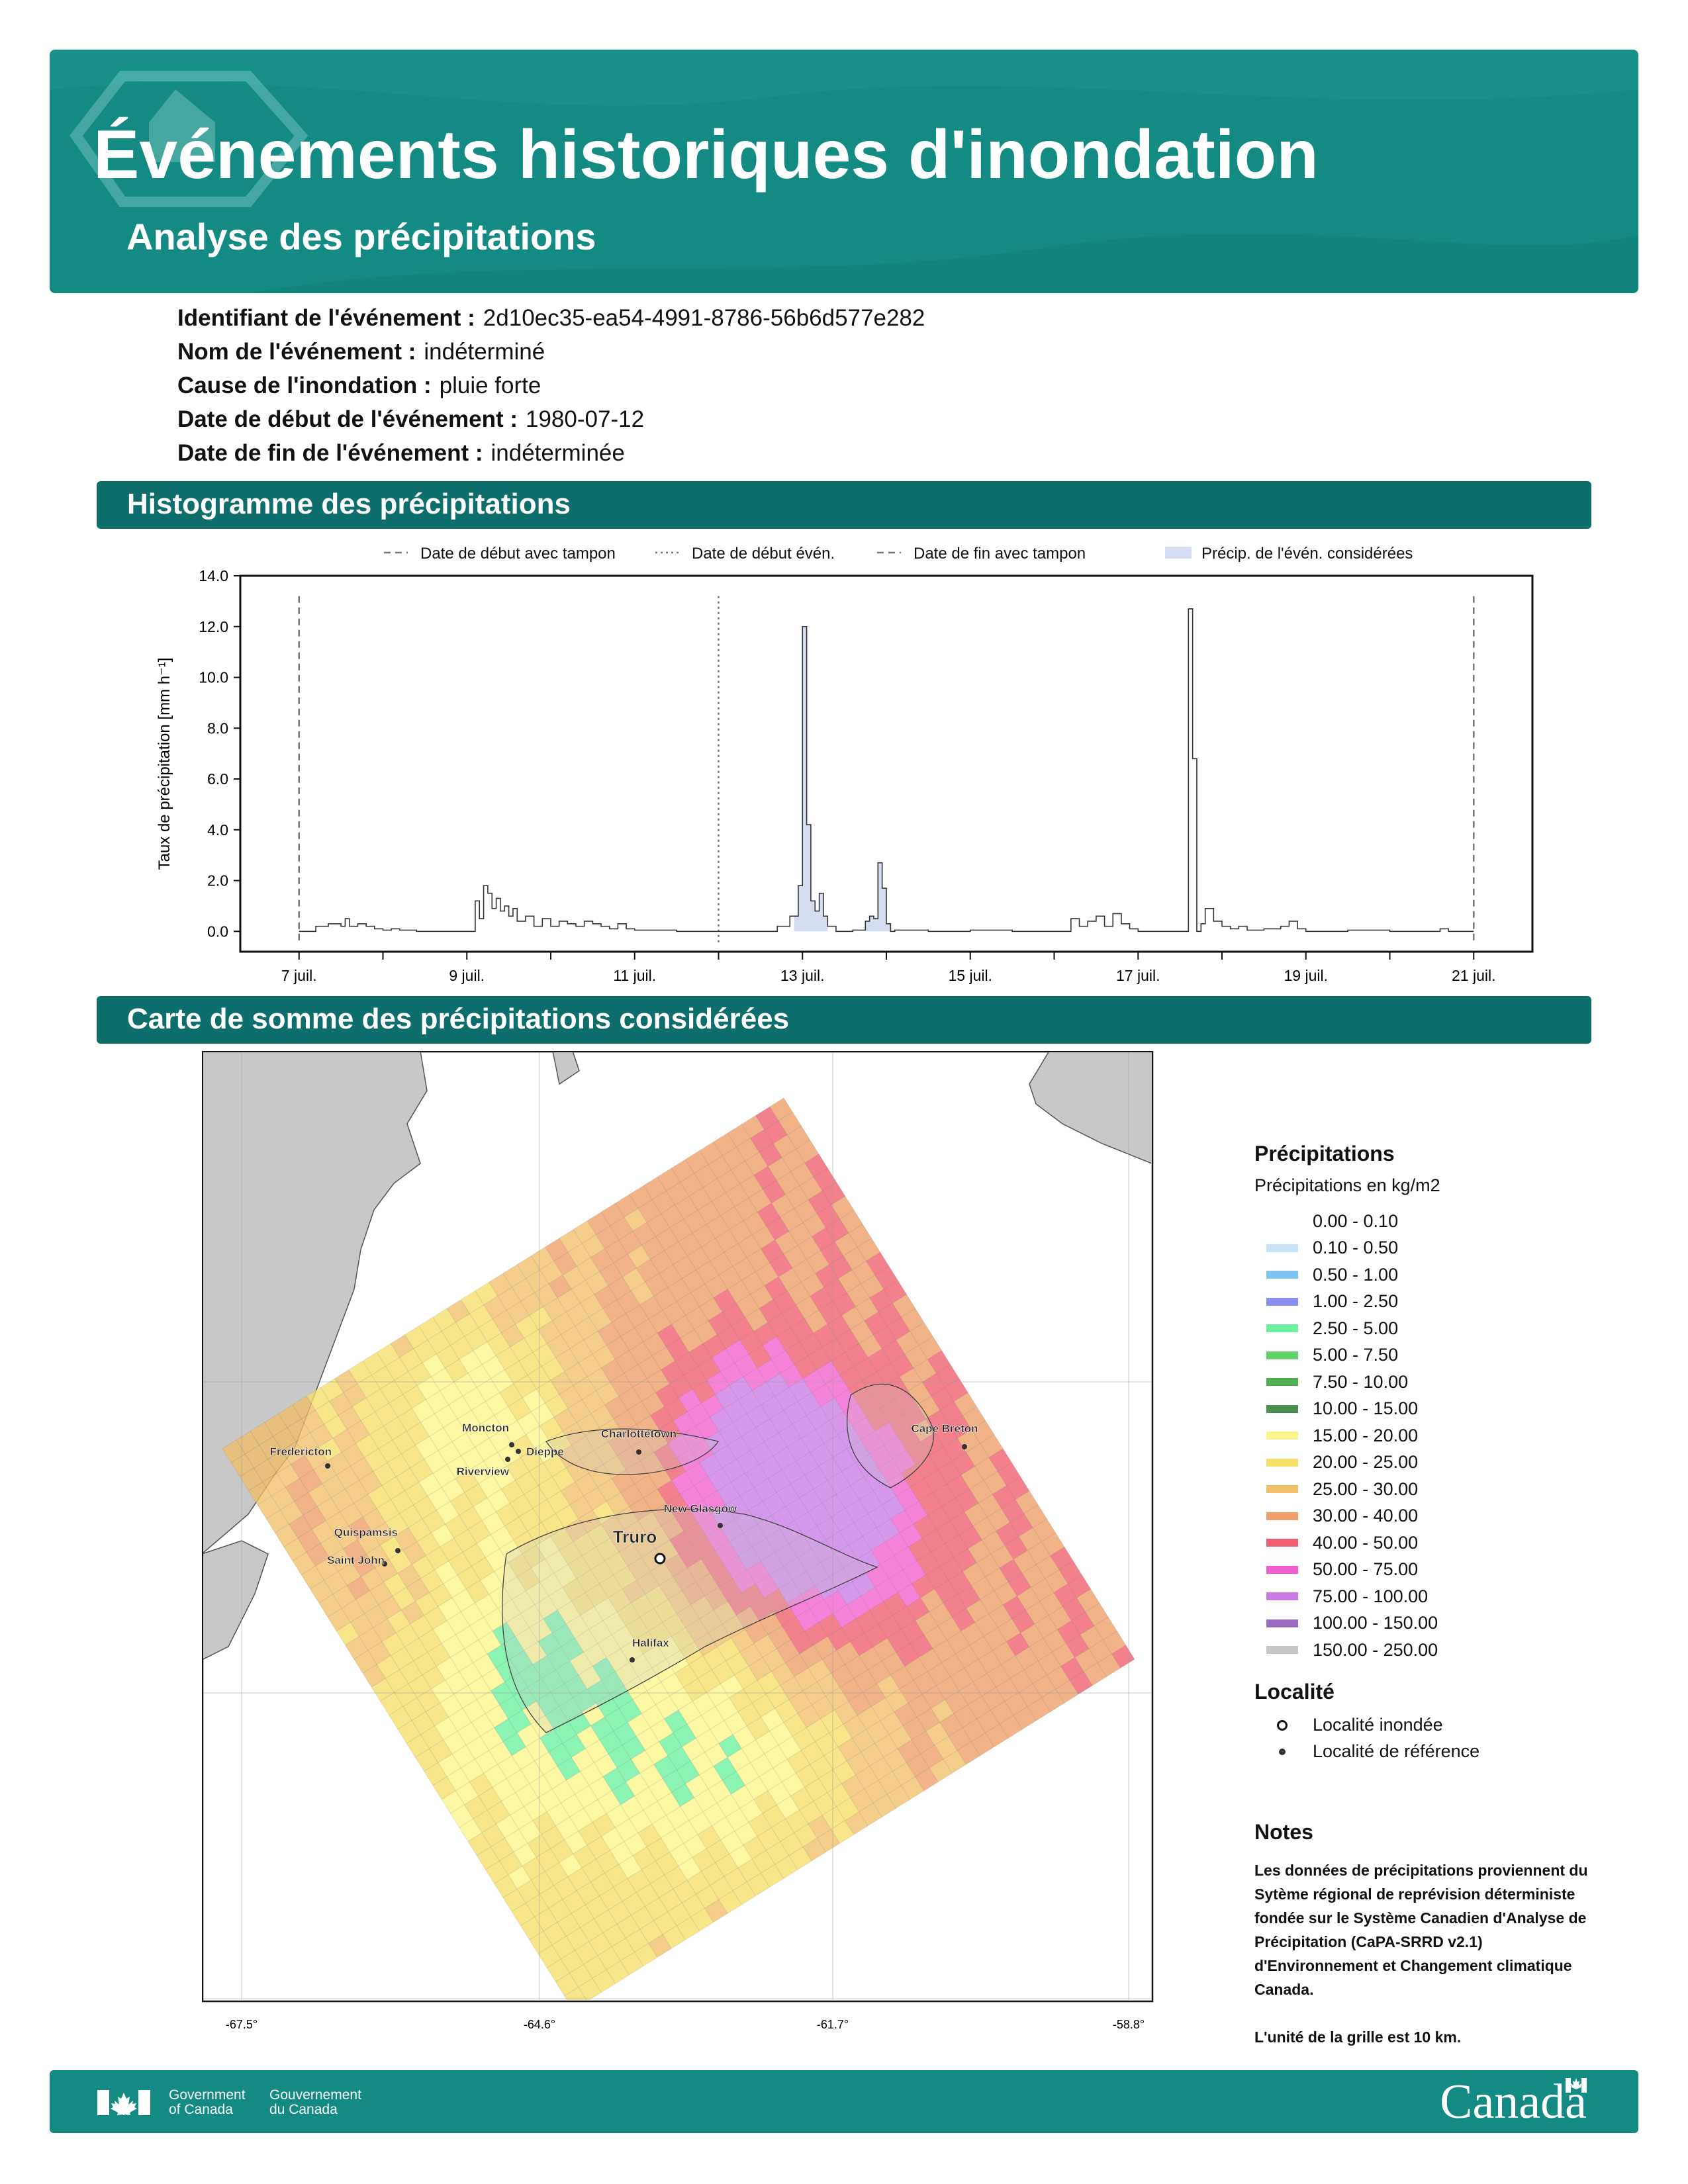 Image resolution: width=1688 pixels, height=2184 pixels. Describe the element at coordinates (690, 1621) in the screenshot. I see `land-nova-scotia` at that location.